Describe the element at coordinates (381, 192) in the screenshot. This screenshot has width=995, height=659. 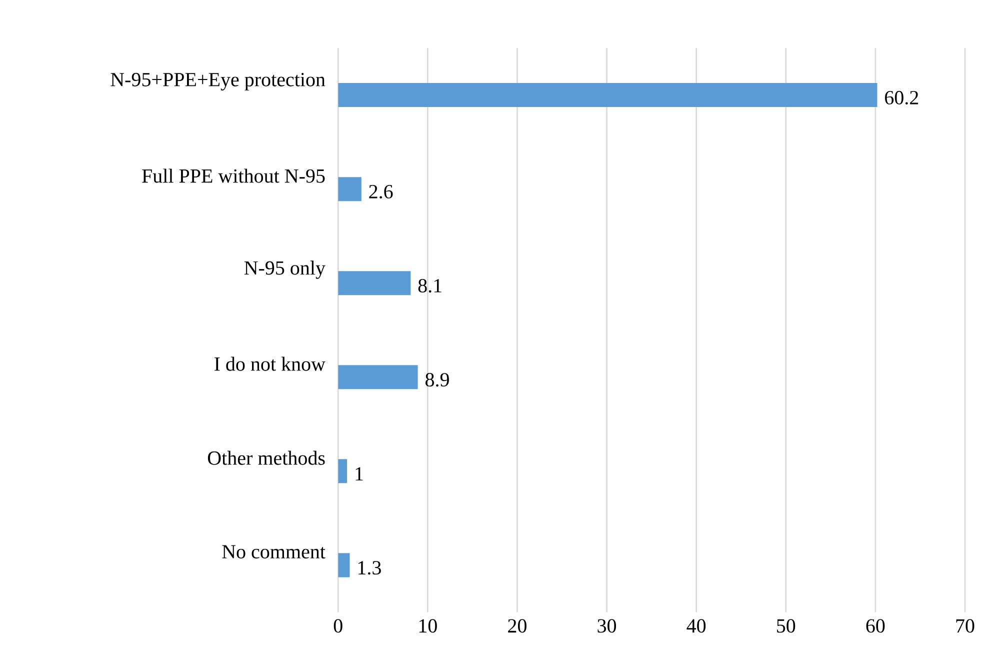
I see `data-label: 2.6` at that location.